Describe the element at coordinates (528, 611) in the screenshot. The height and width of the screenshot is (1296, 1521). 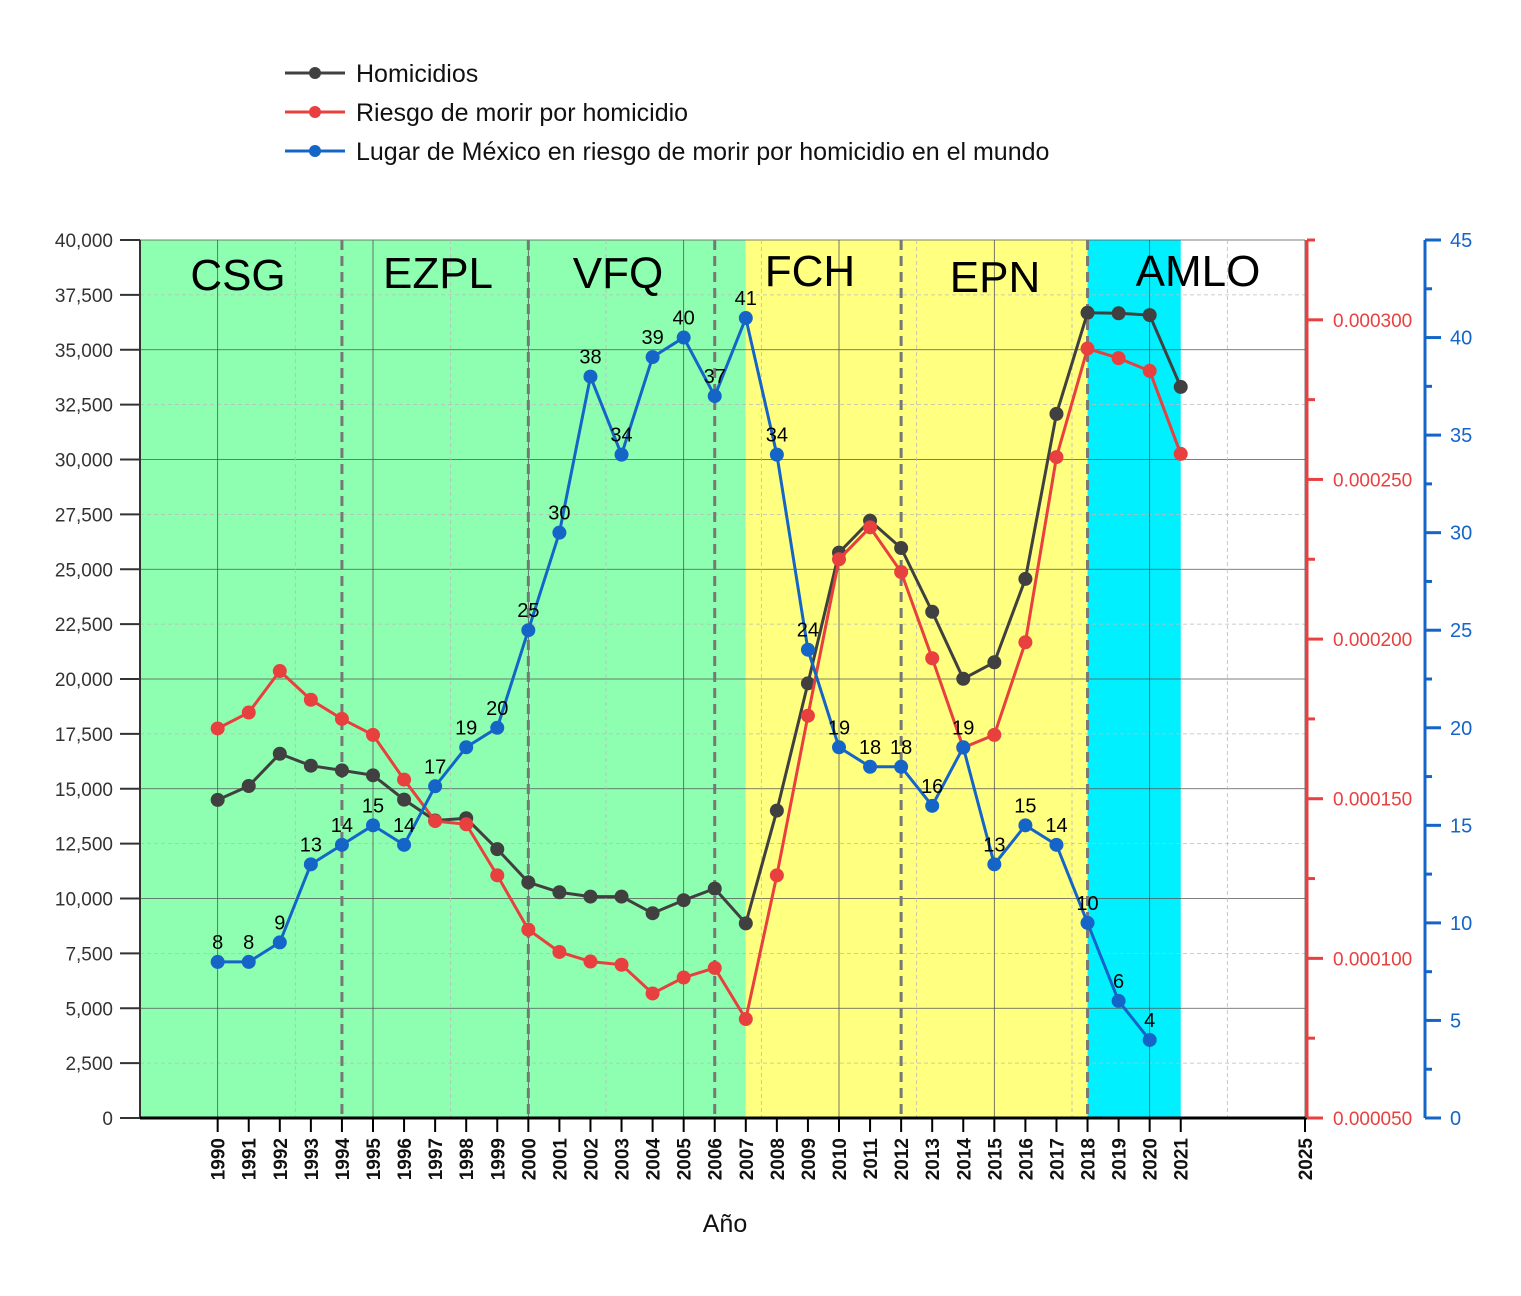
I see `data-label: 25` at that location.